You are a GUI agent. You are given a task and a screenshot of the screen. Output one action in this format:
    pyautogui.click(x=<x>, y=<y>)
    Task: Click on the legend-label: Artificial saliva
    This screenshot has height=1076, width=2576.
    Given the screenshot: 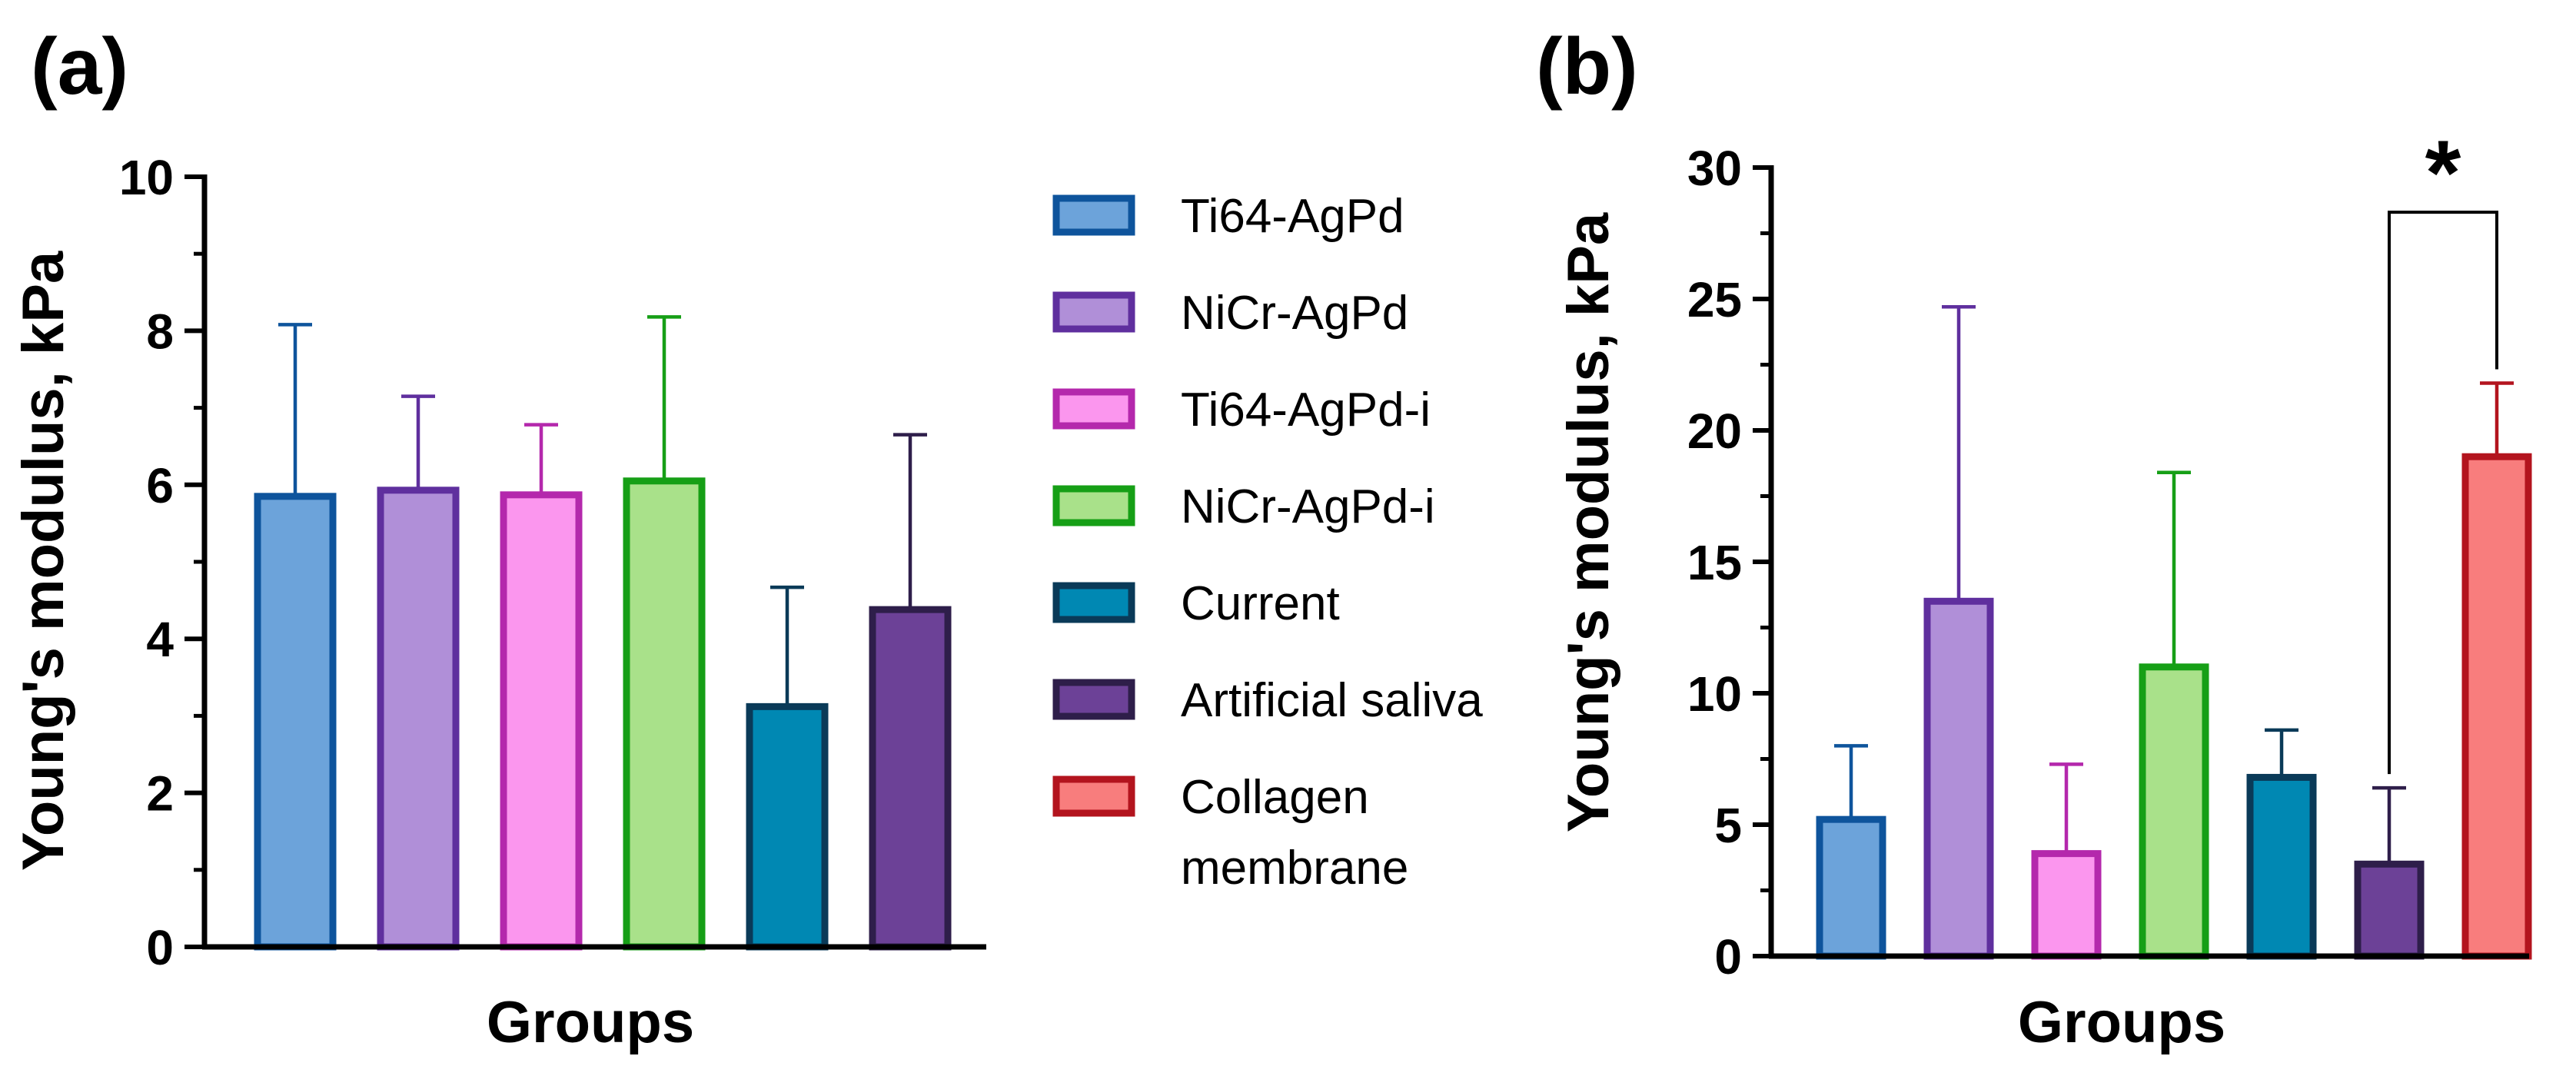 What is the action you would take?
    pyautogui.click(x=1332, y=700)
    